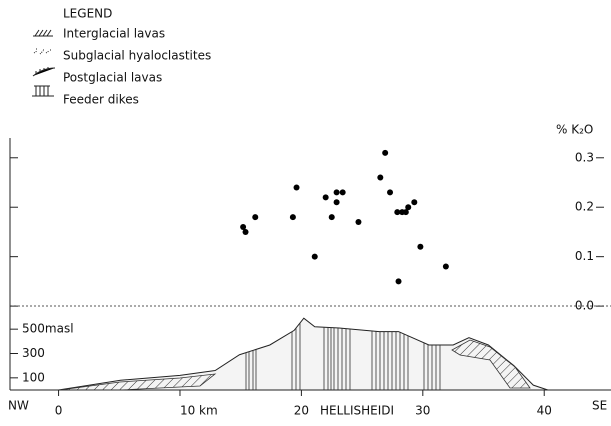 This screenshot has height=426, width=611. Describe the element at coordinates (544, 411) in the screenshot. I see `x-tick-label: 40` at that location.